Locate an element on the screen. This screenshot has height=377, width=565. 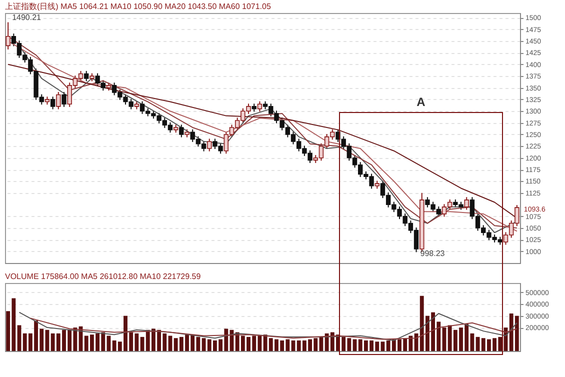
annotation: 998.23 is located at coordinates (433, 253).